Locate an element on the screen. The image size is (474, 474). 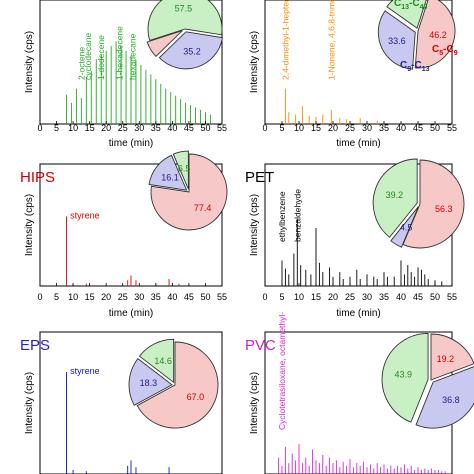
carbon-range-part: 5 is located at coordinates (441, 53).